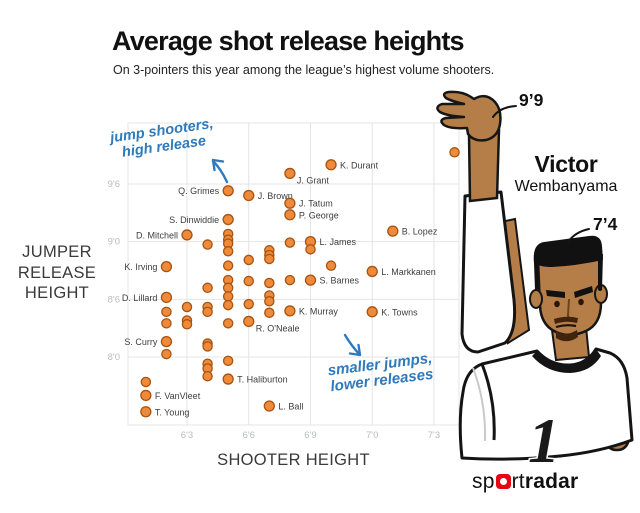  I want to click on data-point-label: L. Ball, so click(290, 406).